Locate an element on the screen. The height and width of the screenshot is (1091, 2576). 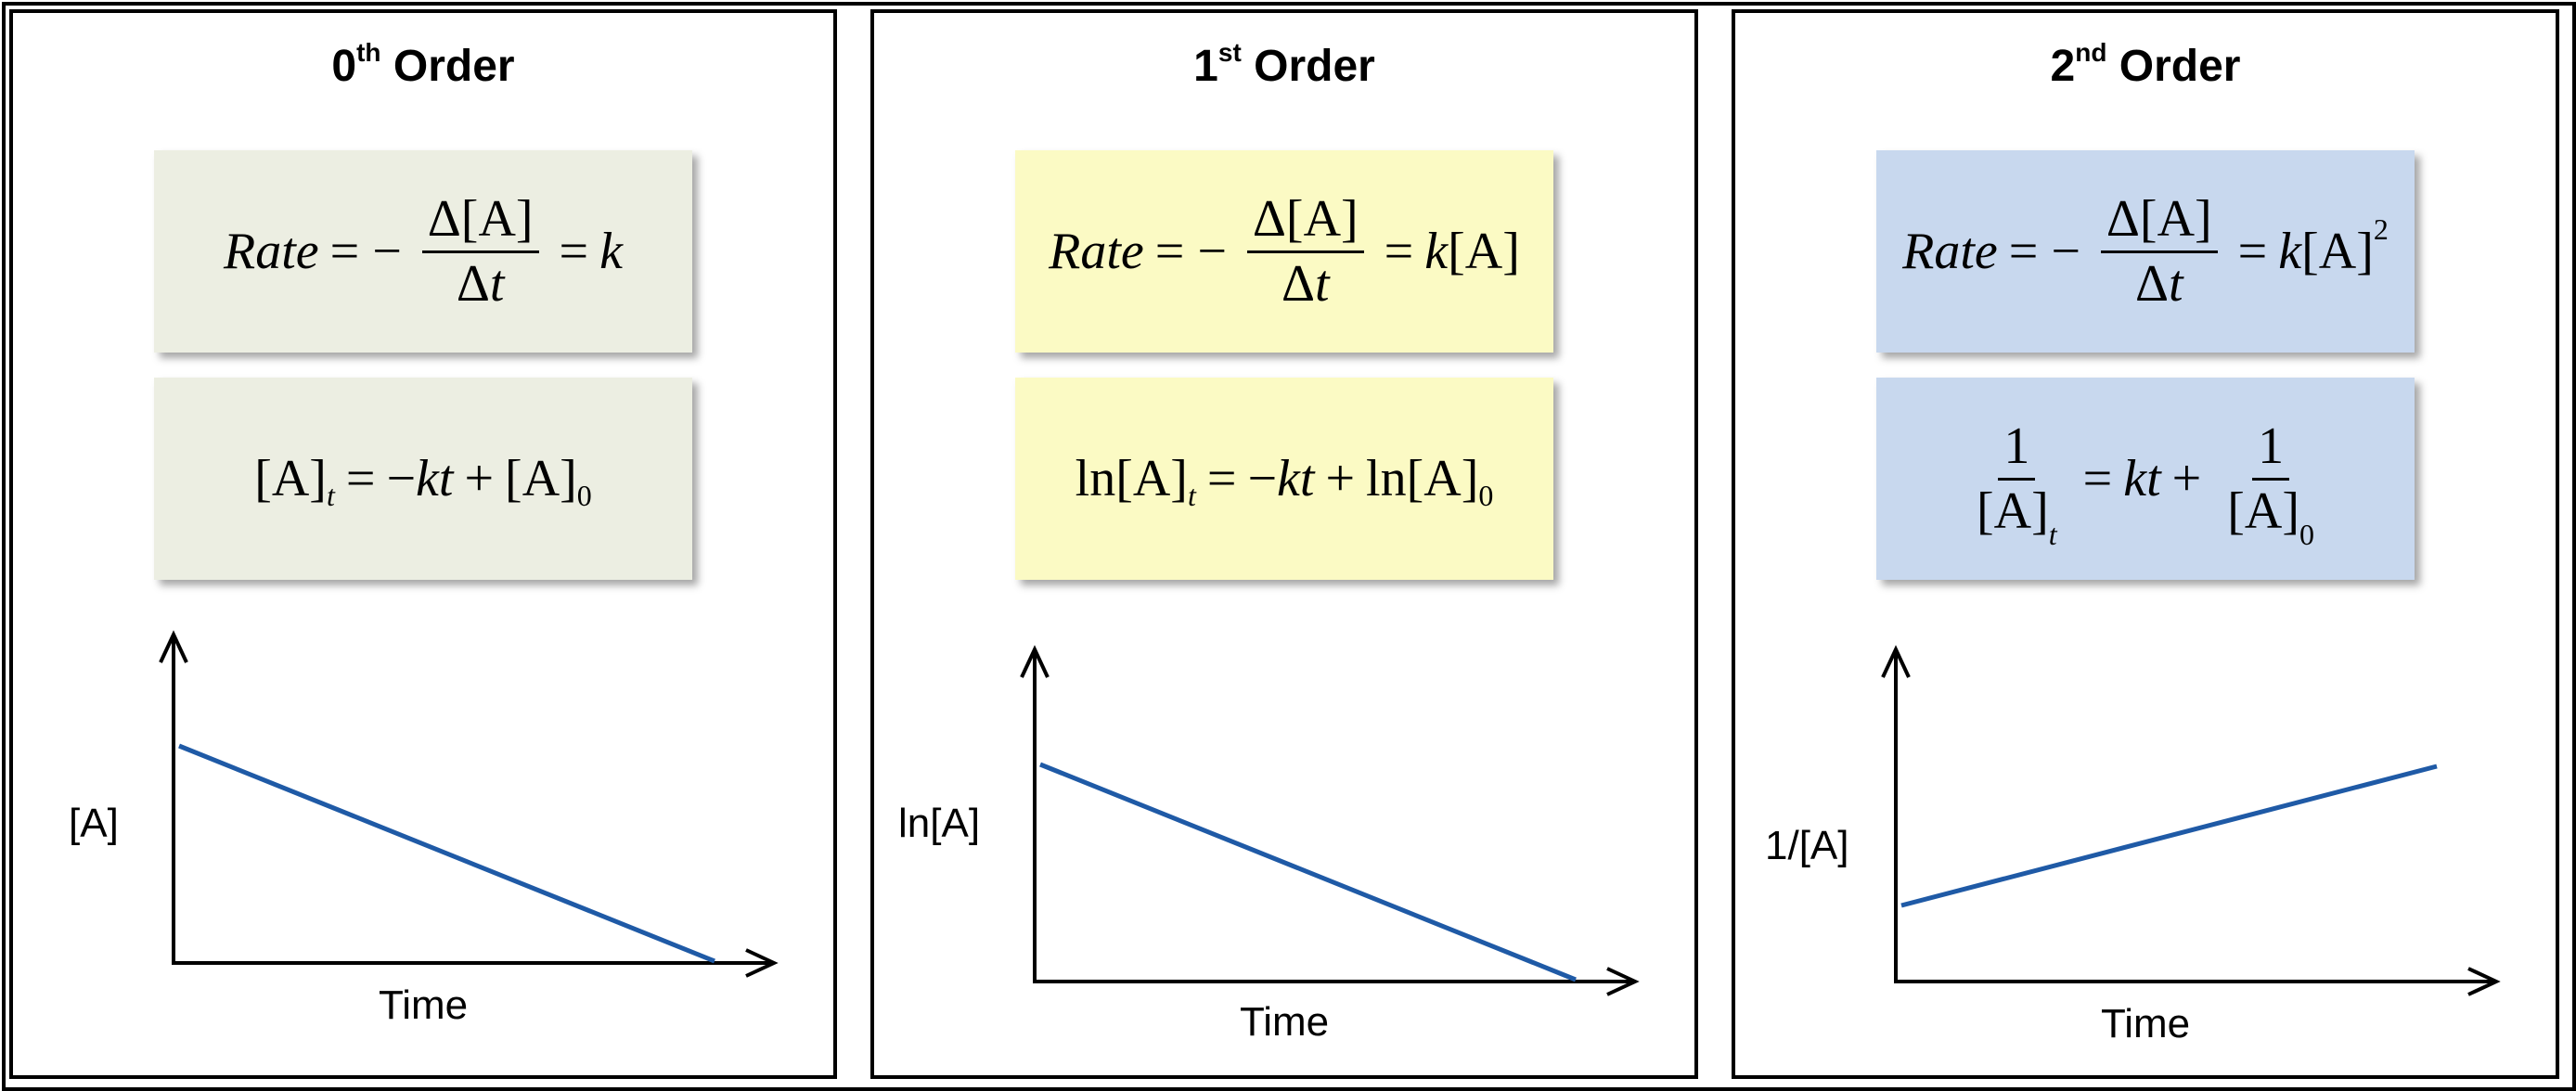
rate-law-equation: Rate = − Δ[A] Δt = k [A] is located at coordinates (1284, 251).